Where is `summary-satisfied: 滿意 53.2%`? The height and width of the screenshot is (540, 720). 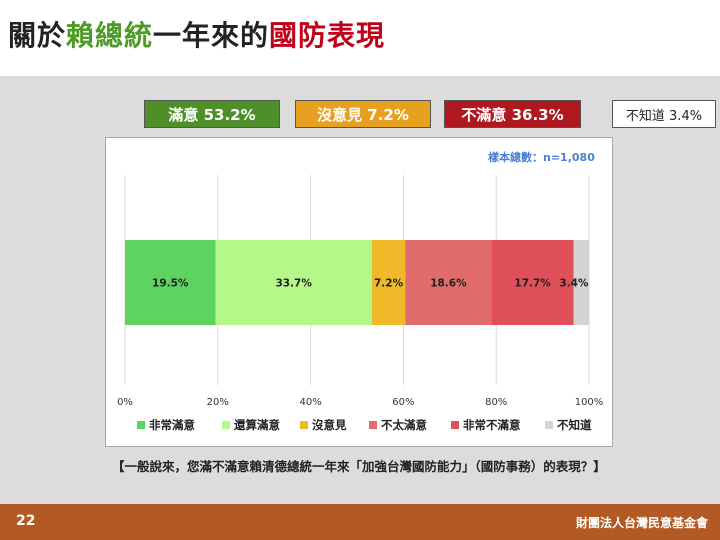
summary-satisfied: 滿意 53.2% is located at coordinates (212, 114).